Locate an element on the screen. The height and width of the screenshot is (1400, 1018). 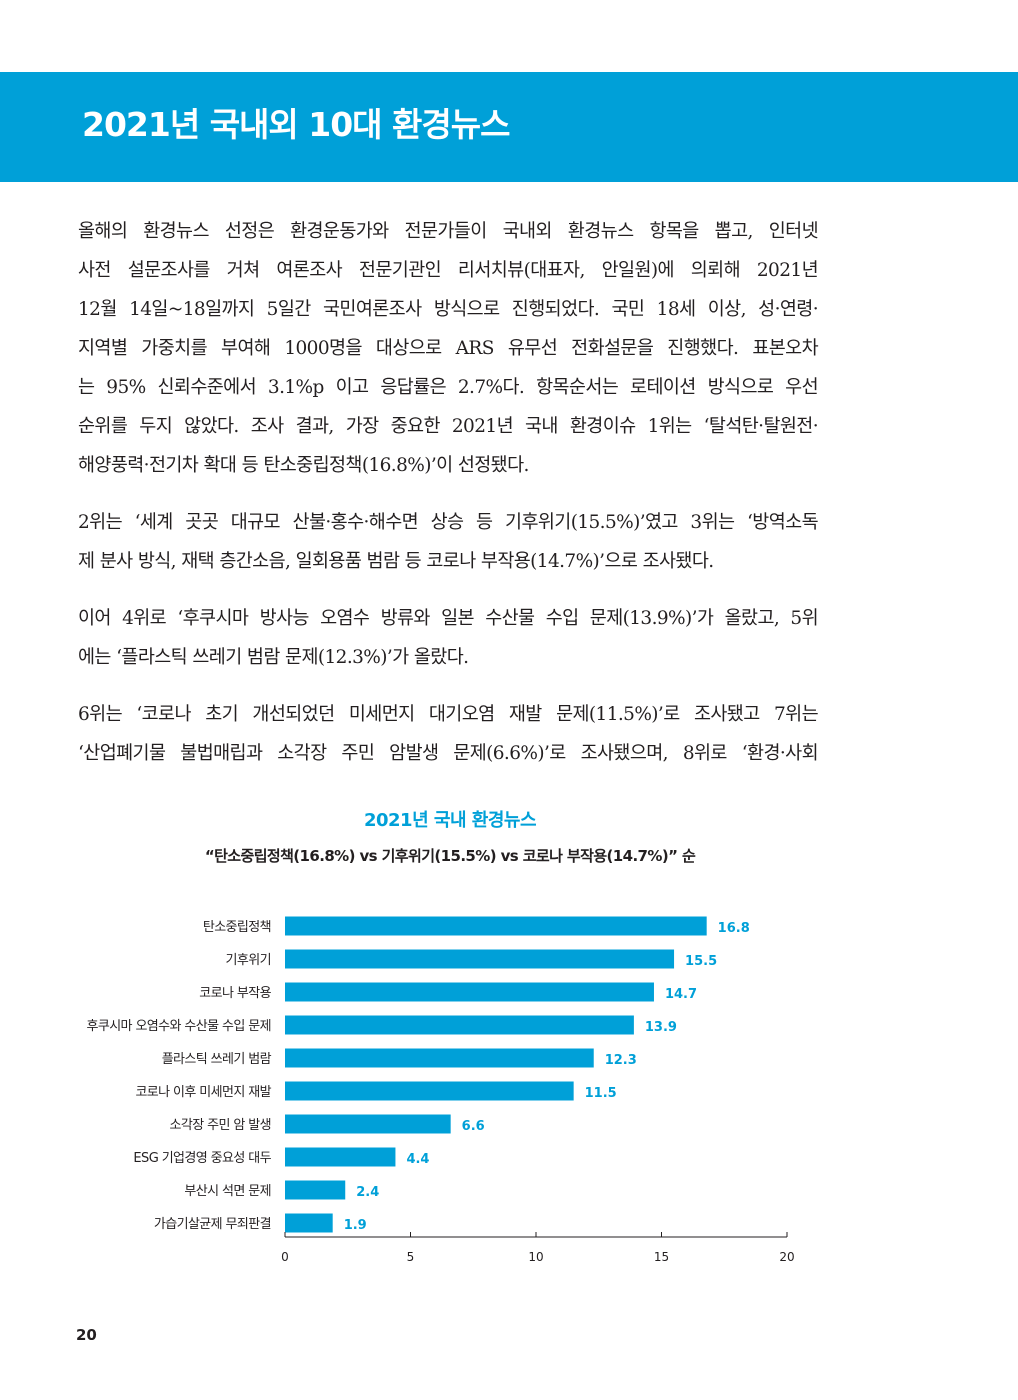
x-tick-label: 5 is located at coordinates (411, 1257).